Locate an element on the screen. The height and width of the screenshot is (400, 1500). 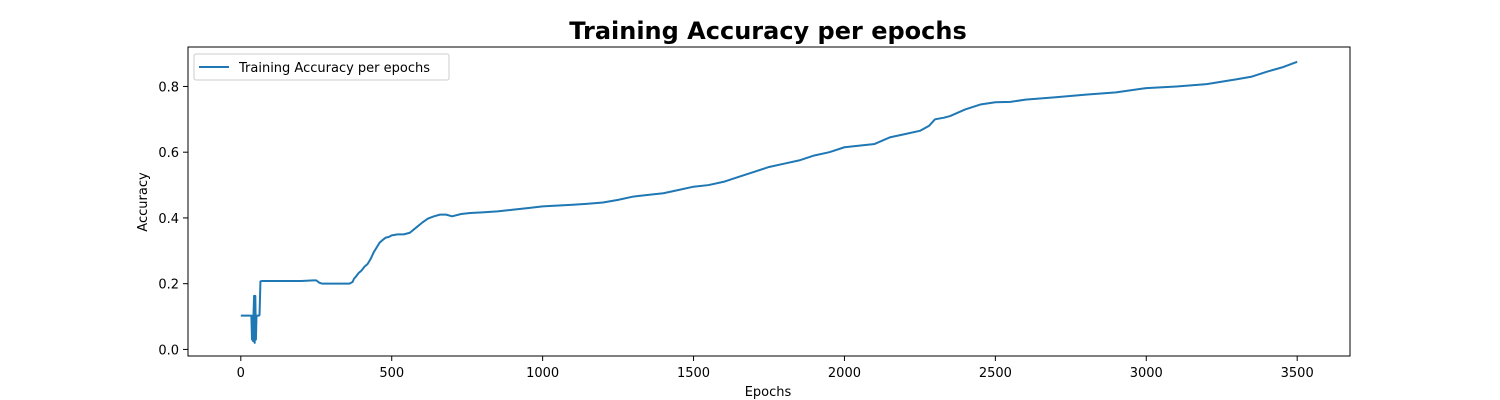
x-tick-label: 3000 is located at coordinates (1146, 373).